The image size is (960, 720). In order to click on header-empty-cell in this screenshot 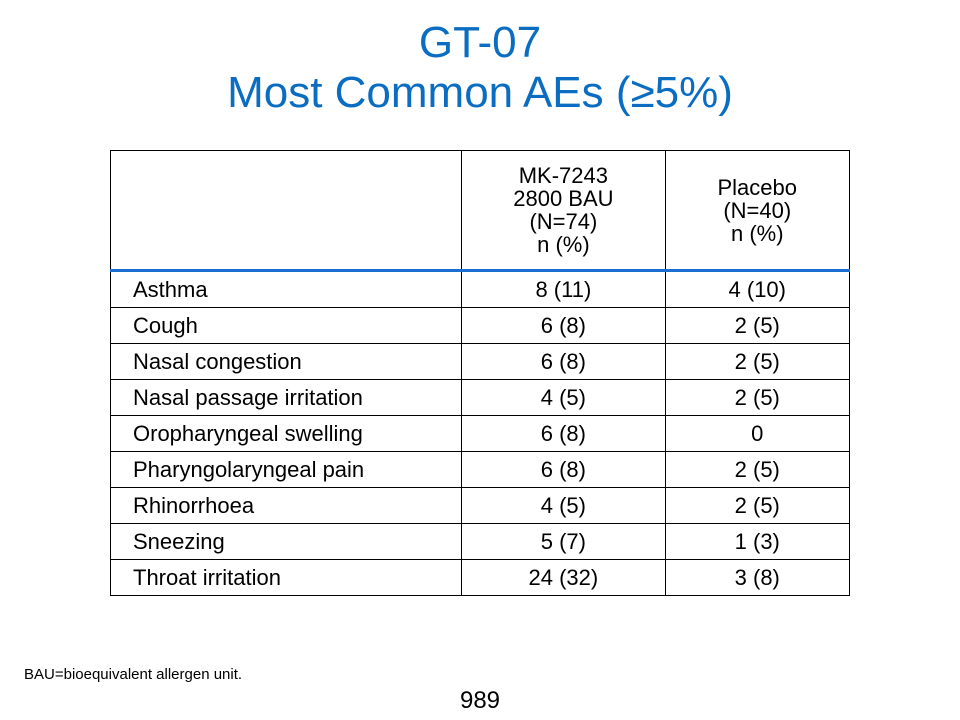, I will do `click(286, 211)`.